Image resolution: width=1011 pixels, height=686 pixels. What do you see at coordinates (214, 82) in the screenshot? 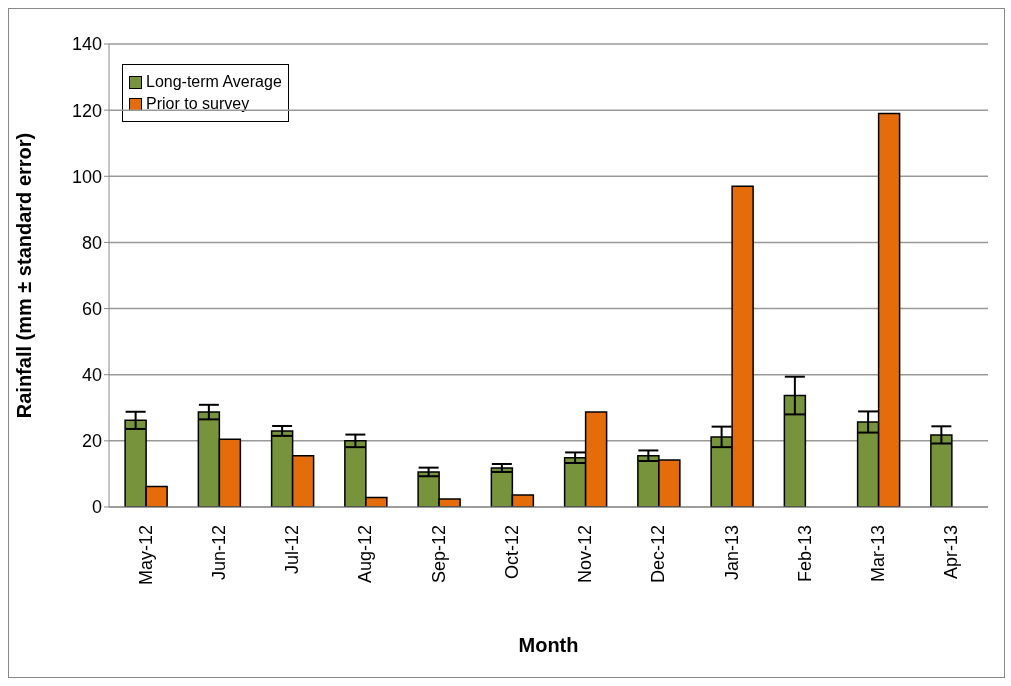
I see `legend-label: Long-term Average` at bounding box center [214, 82].